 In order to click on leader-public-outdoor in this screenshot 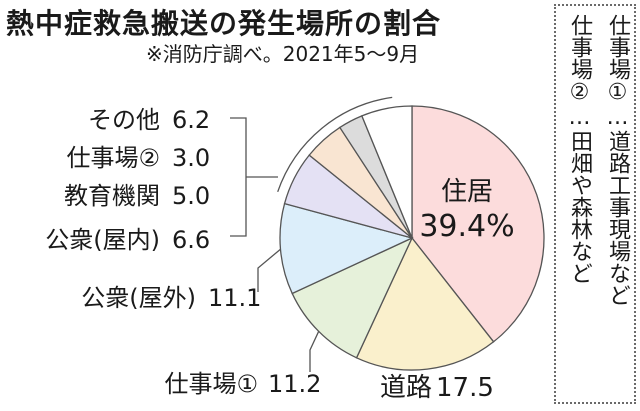, I will do `click(269, 270)`.